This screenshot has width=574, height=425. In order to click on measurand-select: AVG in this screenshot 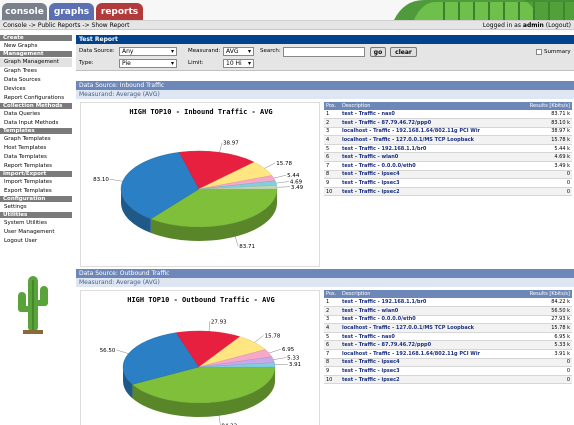, I will do `click(238, 51)`.